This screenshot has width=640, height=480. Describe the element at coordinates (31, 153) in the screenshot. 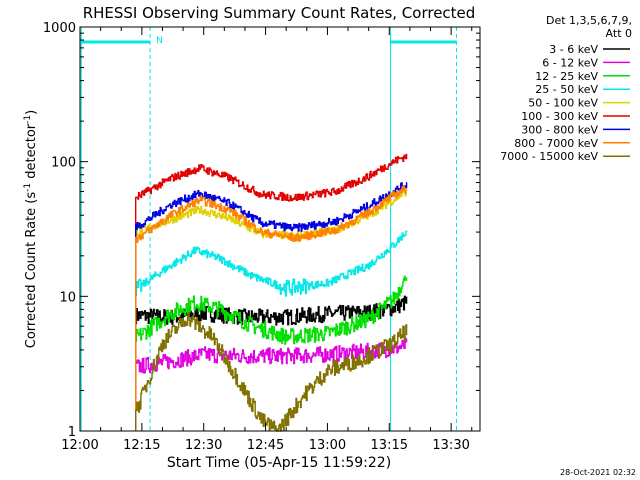

I see `y-axis-label-mid: detector` at that location.